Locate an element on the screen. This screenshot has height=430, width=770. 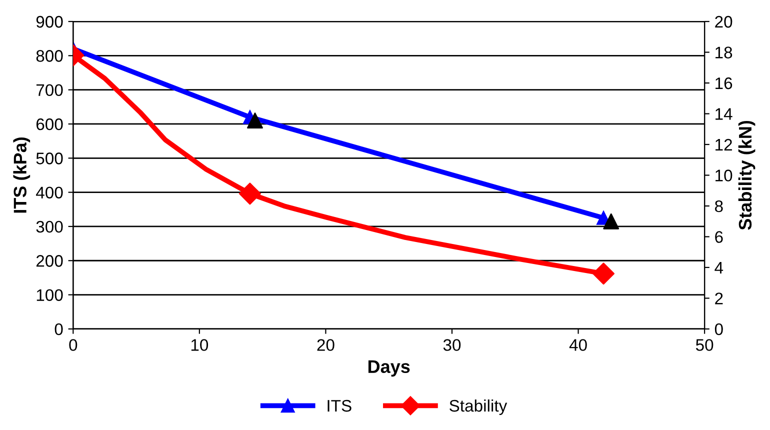
x-tick-label: 0 is located at coordinates (73, 345).